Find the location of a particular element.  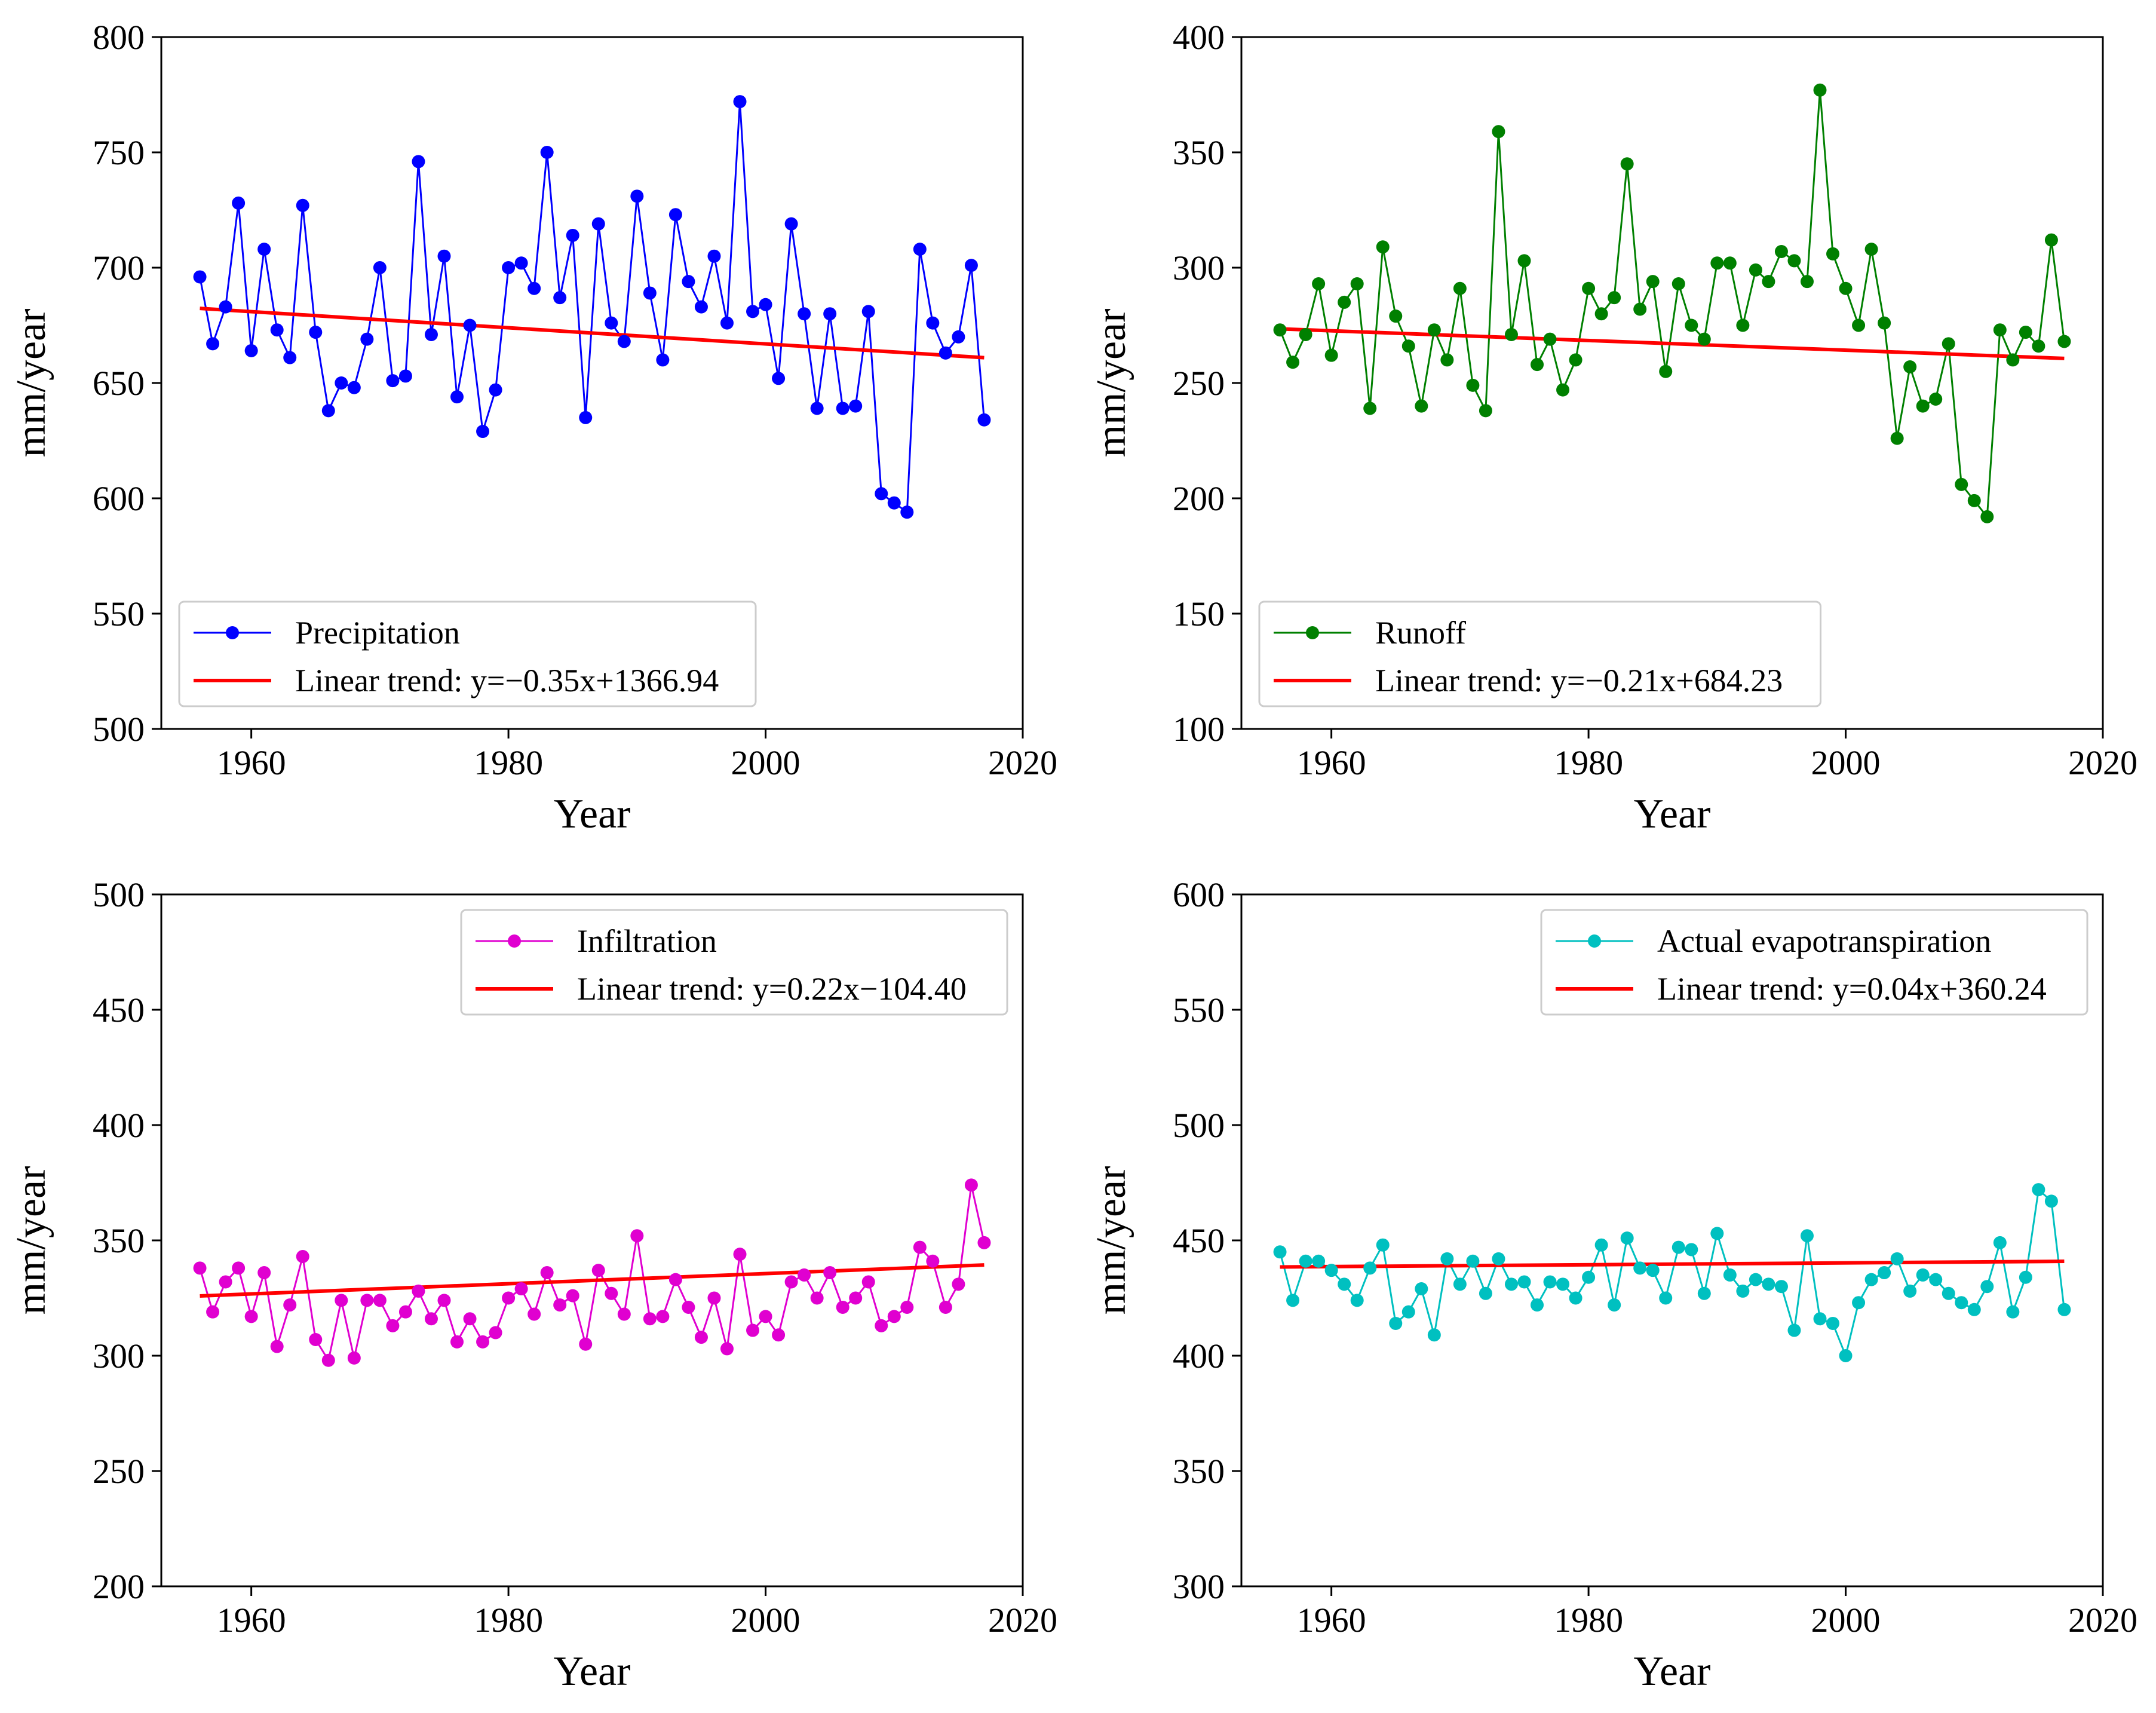

legend-series-label: Infiltration is located at coordinates (647, 941).